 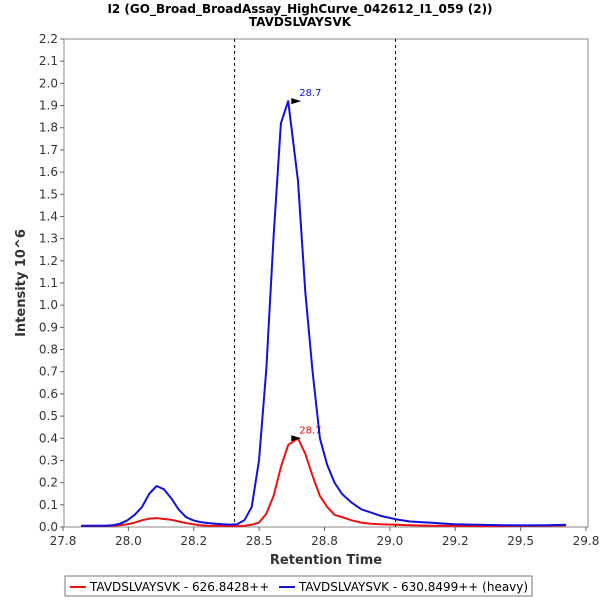 I want to click on y-tick-label: 2.1, so click(x=48, y=61).